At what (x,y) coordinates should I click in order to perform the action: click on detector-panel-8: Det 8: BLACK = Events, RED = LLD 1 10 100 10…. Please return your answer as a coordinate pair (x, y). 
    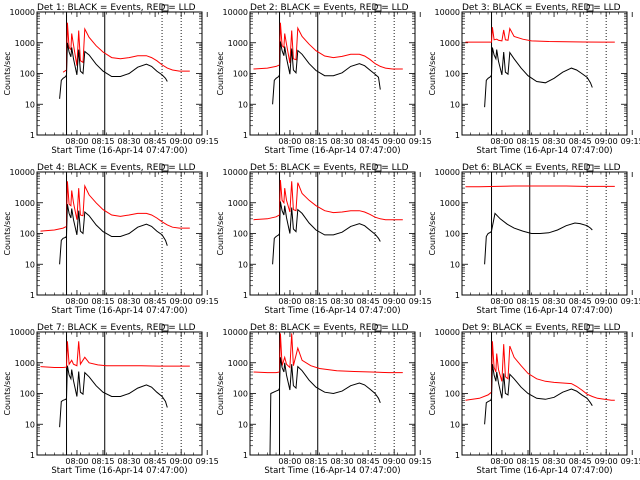
    Looking at the image, I should click on (324, 399).